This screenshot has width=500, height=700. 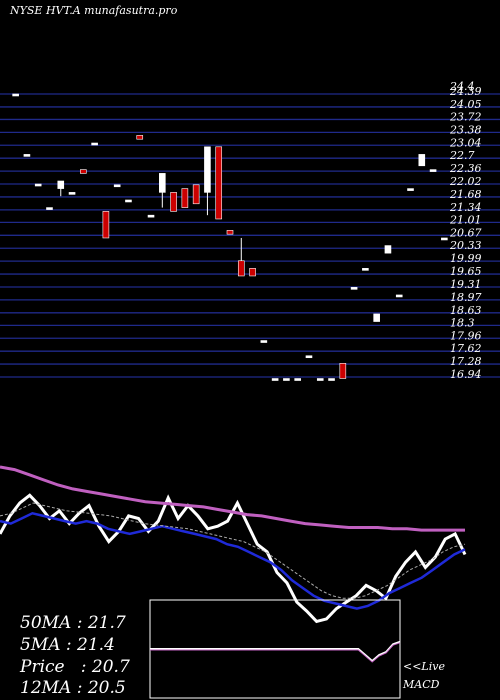 I want to click on price-tick-label: 22.36, so click(x=465, y=168).